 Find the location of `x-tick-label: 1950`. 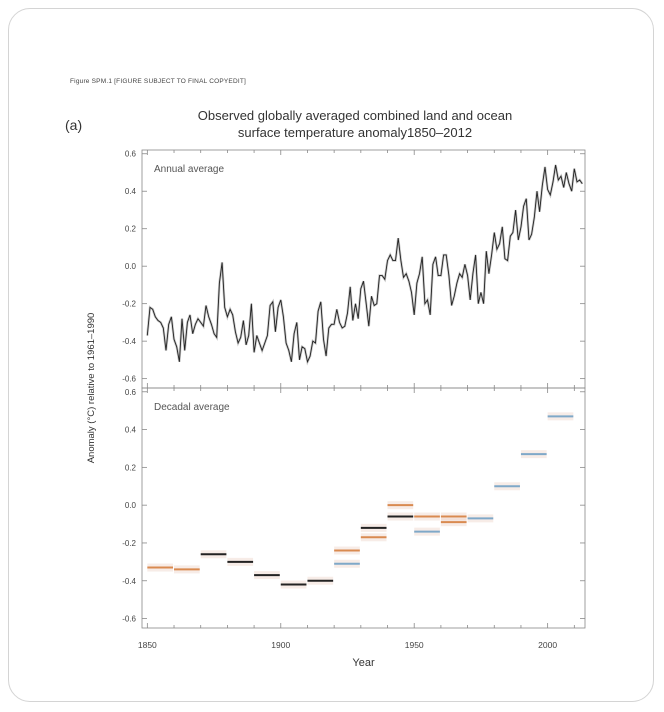

x-tick-label: 1950 is located at coordinates (414, 645).